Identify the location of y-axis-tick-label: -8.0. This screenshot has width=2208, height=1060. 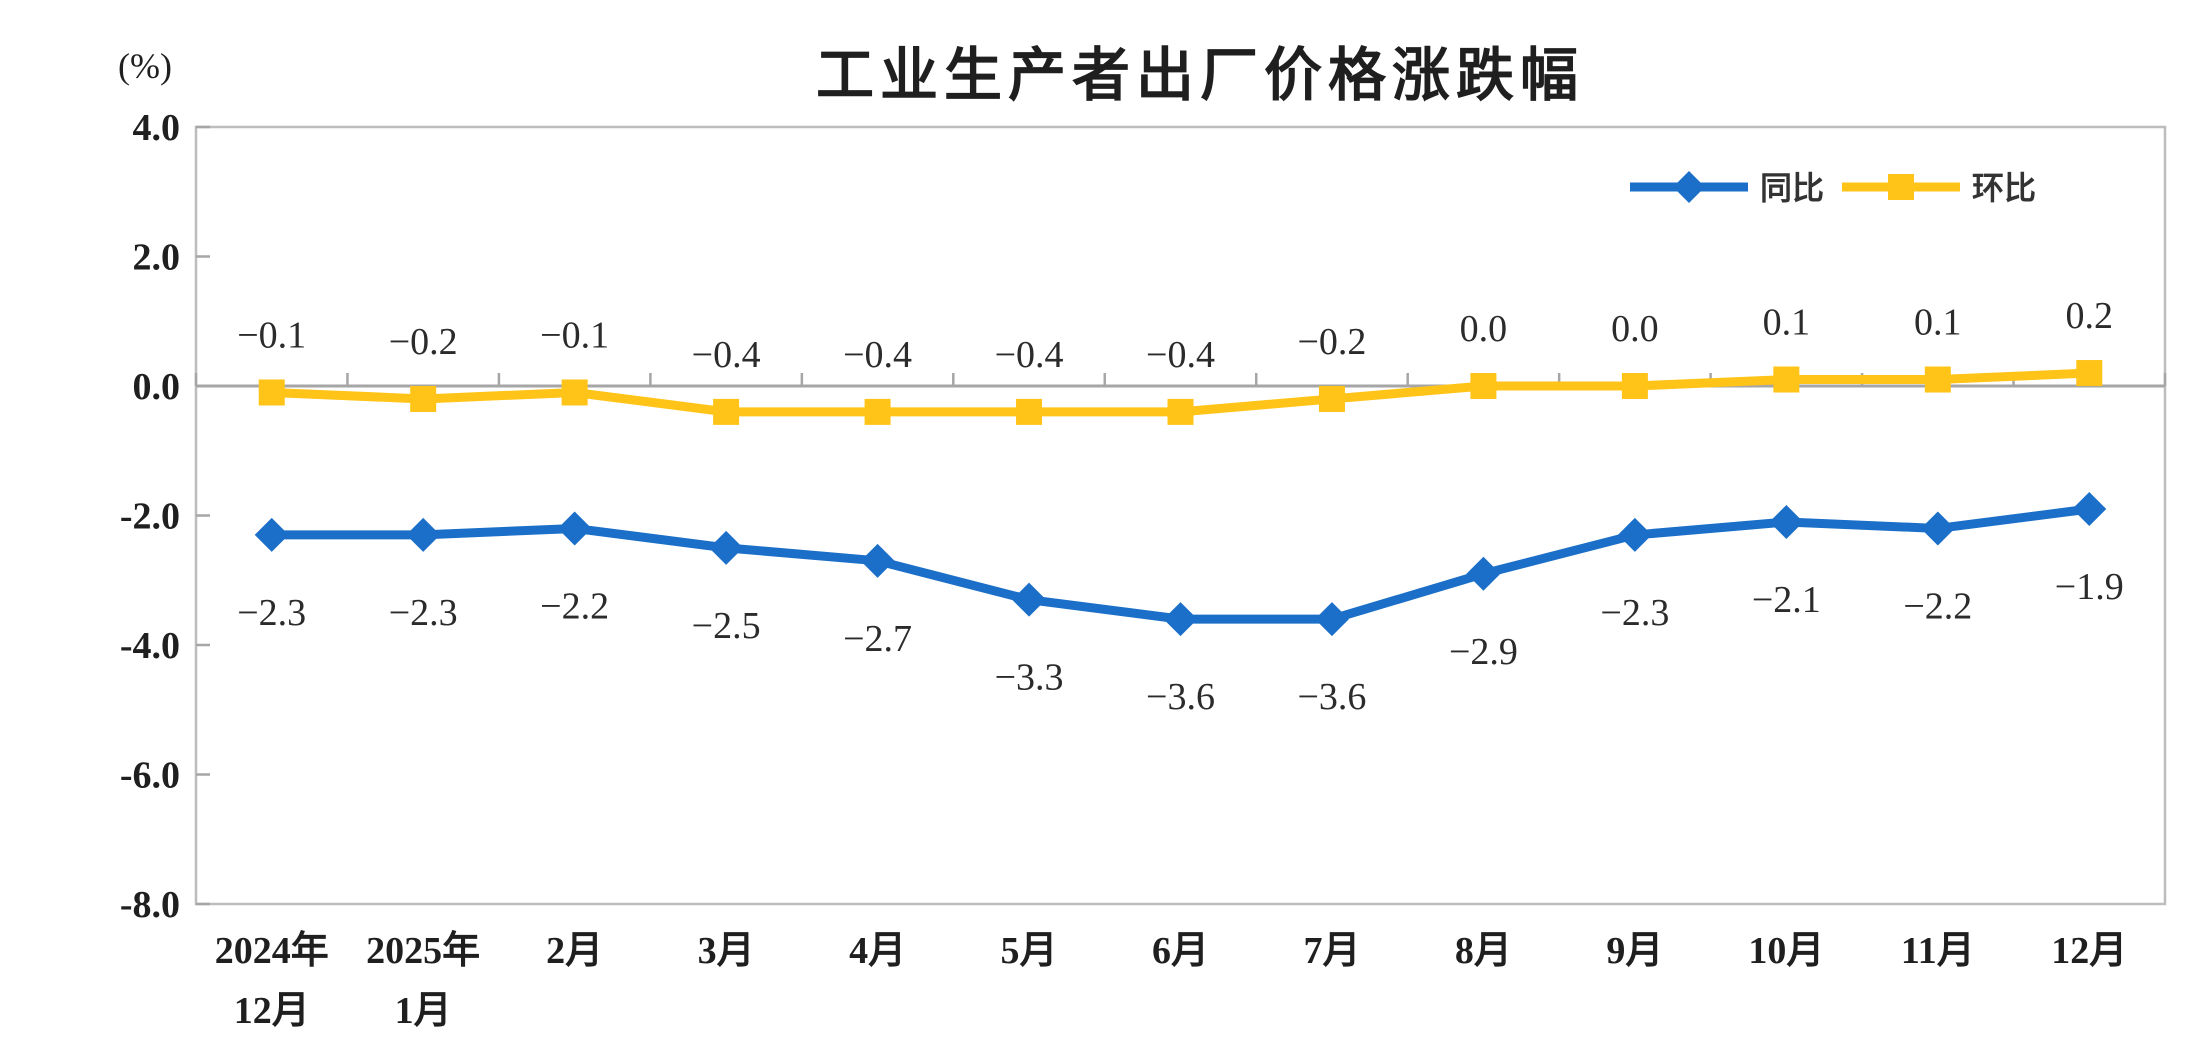
(150, 905).